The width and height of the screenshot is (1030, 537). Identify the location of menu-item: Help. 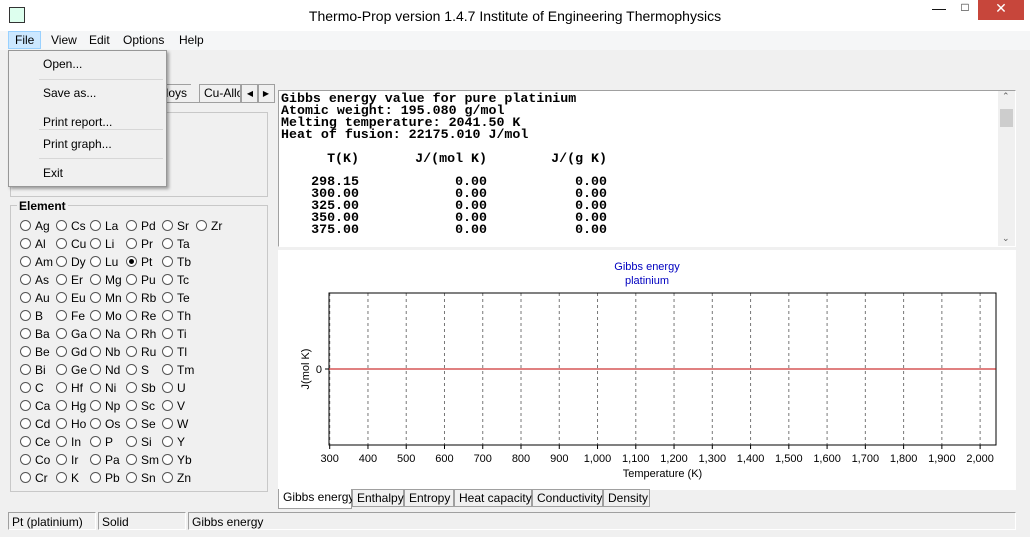
(191, 40).